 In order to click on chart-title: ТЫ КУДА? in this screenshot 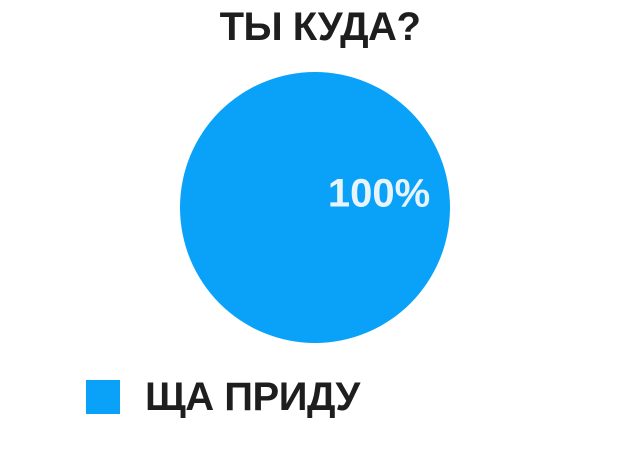, I will do `click(320, 27)`.